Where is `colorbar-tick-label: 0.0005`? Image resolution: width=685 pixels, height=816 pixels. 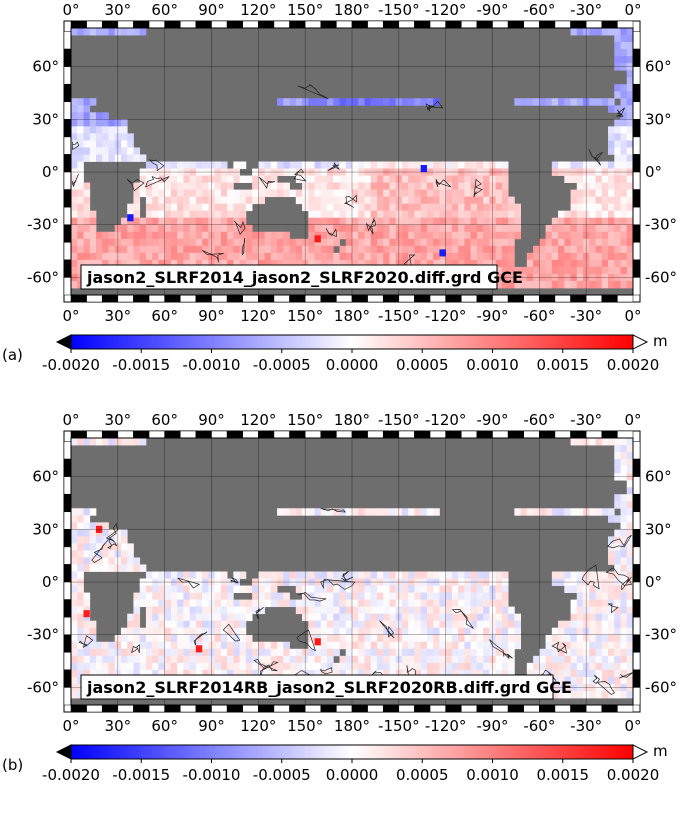
colorbar-tick-label: 0.0005 is located at coordinates (422, 775).